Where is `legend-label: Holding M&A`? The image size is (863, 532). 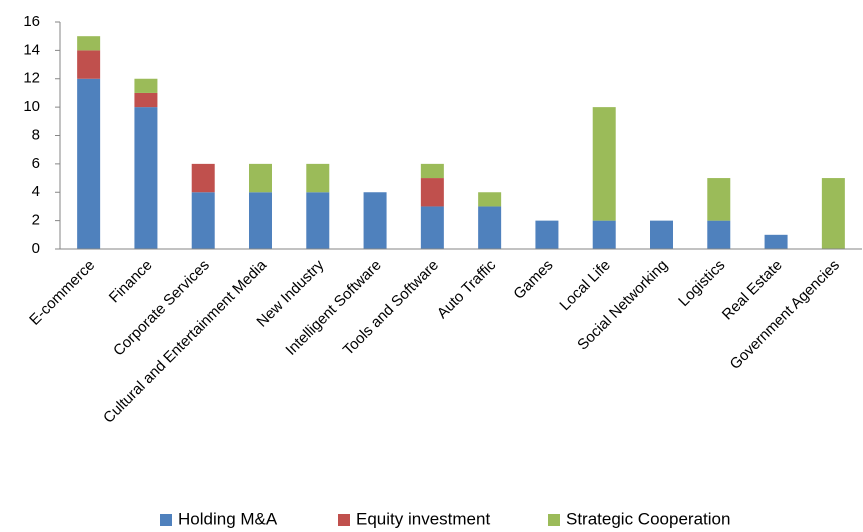 legend-label: Holding M&A is located at coordinates (228, 518).